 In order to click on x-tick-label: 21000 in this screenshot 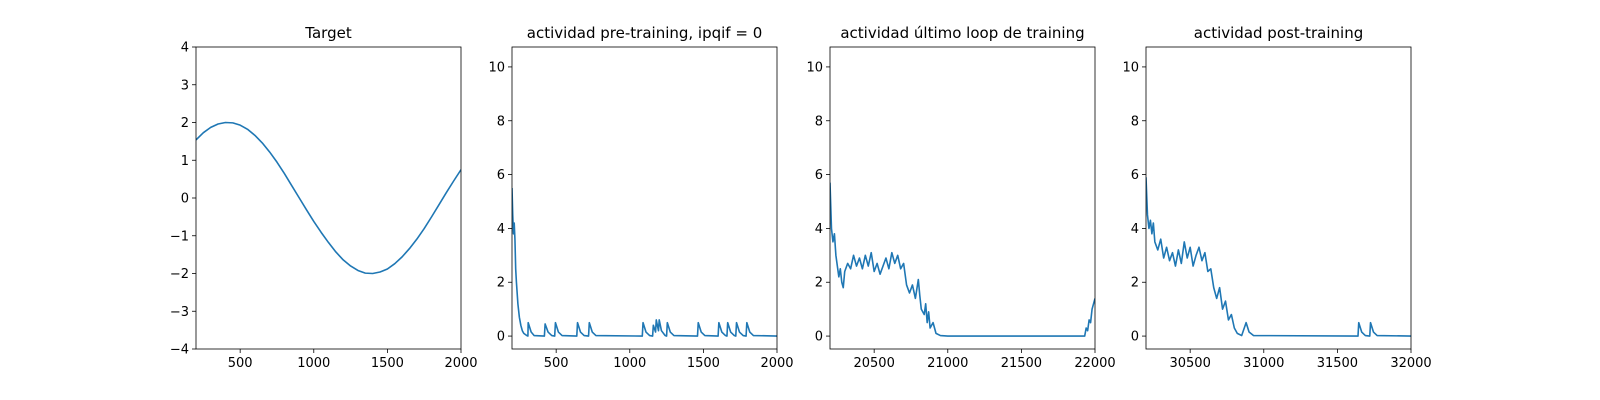, I will do `click(947, 363)`.